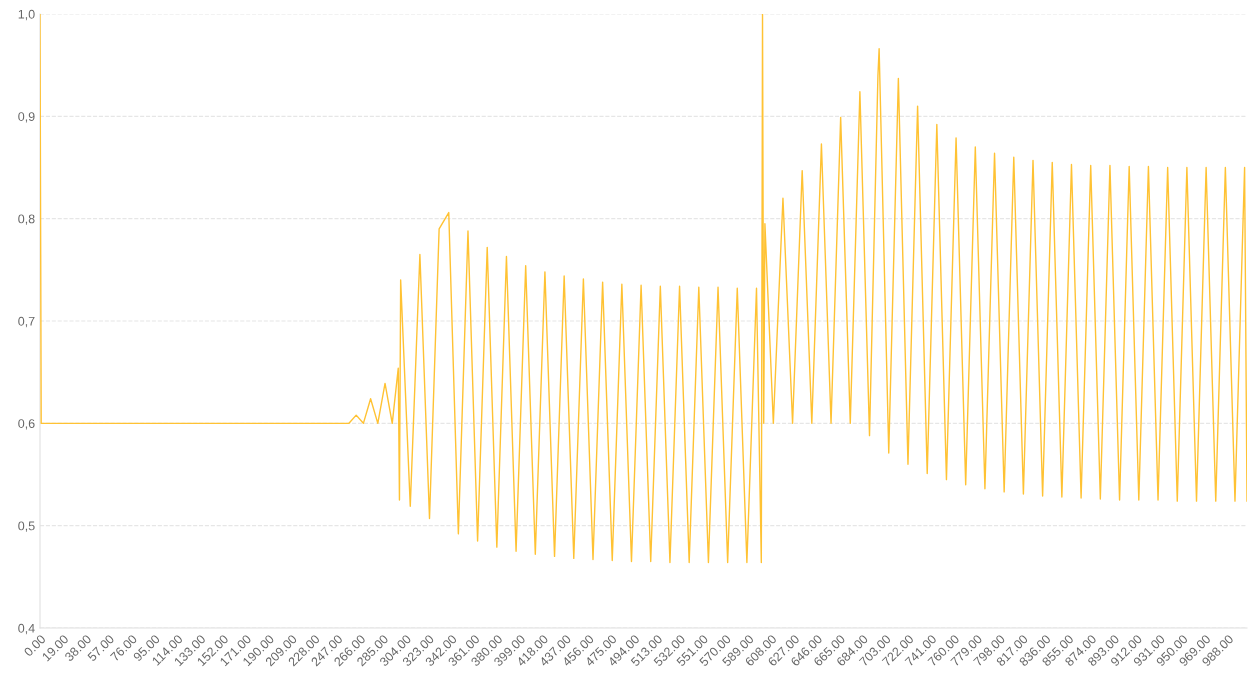  I want to click on y-tick-label: 0,7, so click(26, 322).